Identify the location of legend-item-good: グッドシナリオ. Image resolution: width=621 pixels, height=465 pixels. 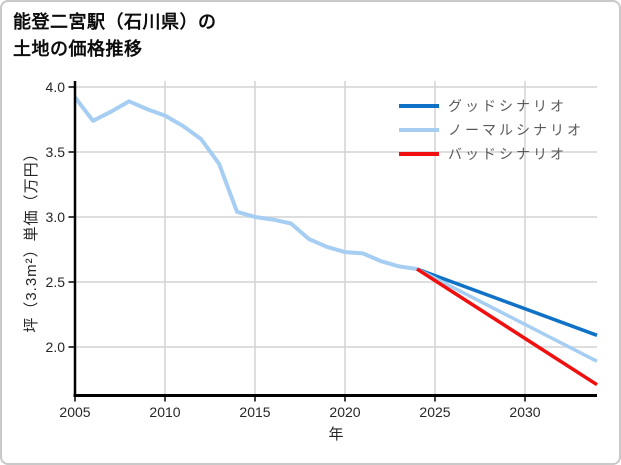
(491, 106).